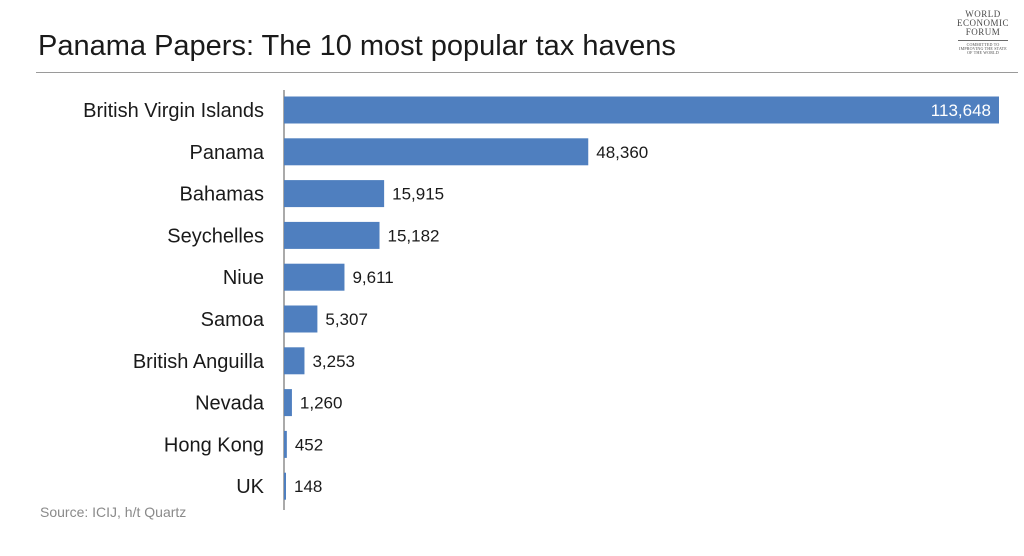 This screenshot has height=556, width=1024. I want to click on logo-tagline-3: OF THE WORLD, so click(983, 52).